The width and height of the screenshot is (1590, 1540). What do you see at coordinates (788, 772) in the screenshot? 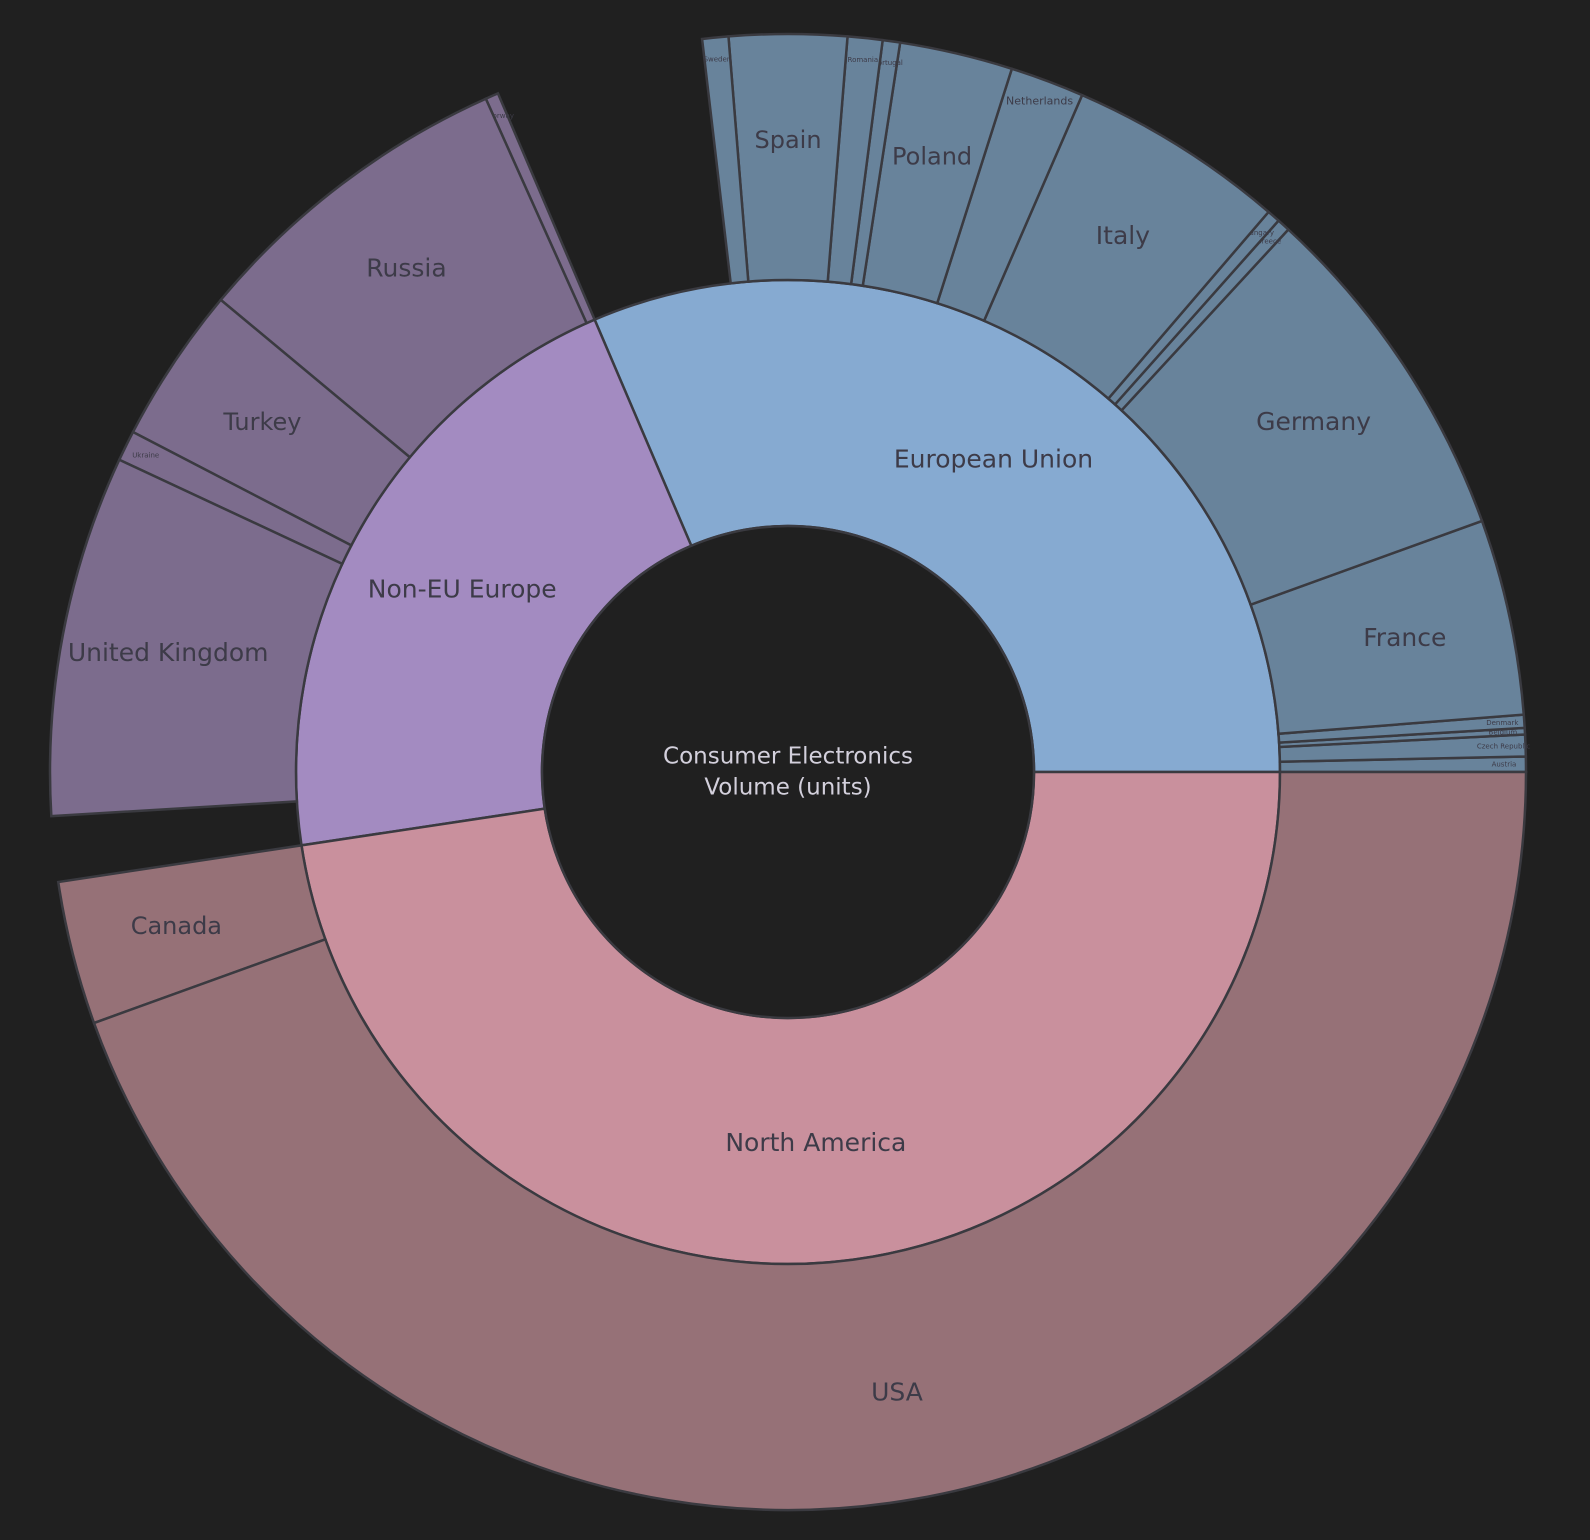
I see `center-hole` at bounding box center [788, 772].